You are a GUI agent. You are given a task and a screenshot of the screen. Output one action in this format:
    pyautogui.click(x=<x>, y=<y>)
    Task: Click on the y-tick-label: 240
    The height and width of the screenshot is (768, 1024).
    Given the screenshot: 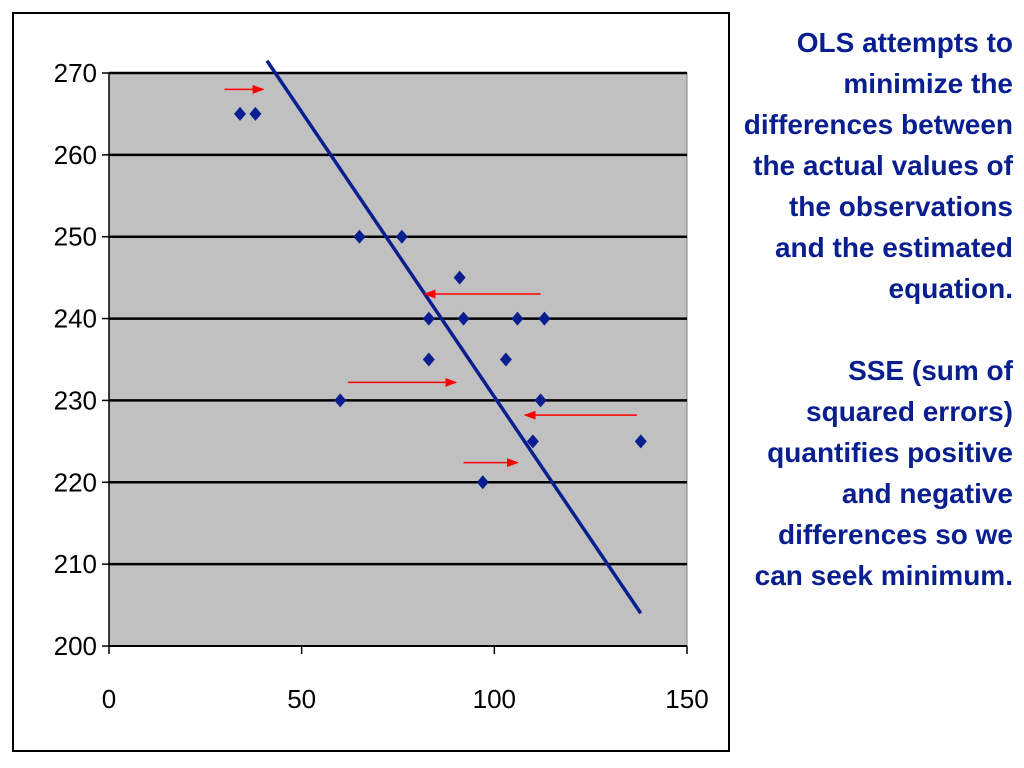 What is the action you would take?
    pyautogui.click(x=75, y=319)
    